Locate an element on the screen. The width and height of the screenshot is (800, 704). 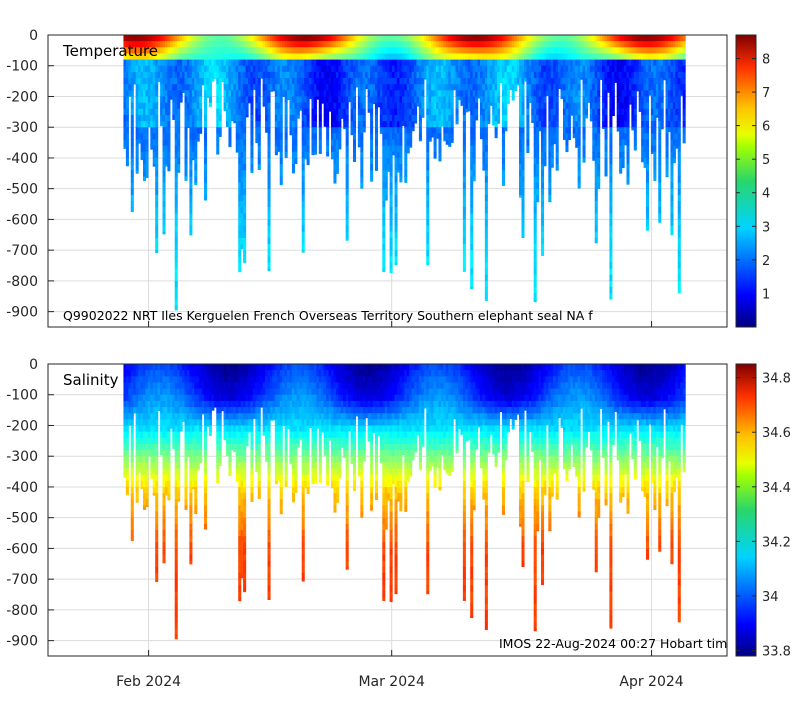
colorbar-tick-label: 2 is located at coordinates (766, 261).